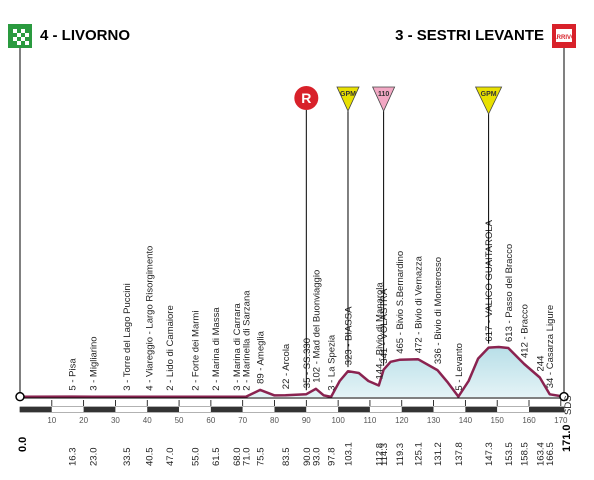 This screenshot has height=480, width=594. Describe the element at coordinates (72, 374) in the screenshot. I see `poi-label: 5 - Pisa` at that location.